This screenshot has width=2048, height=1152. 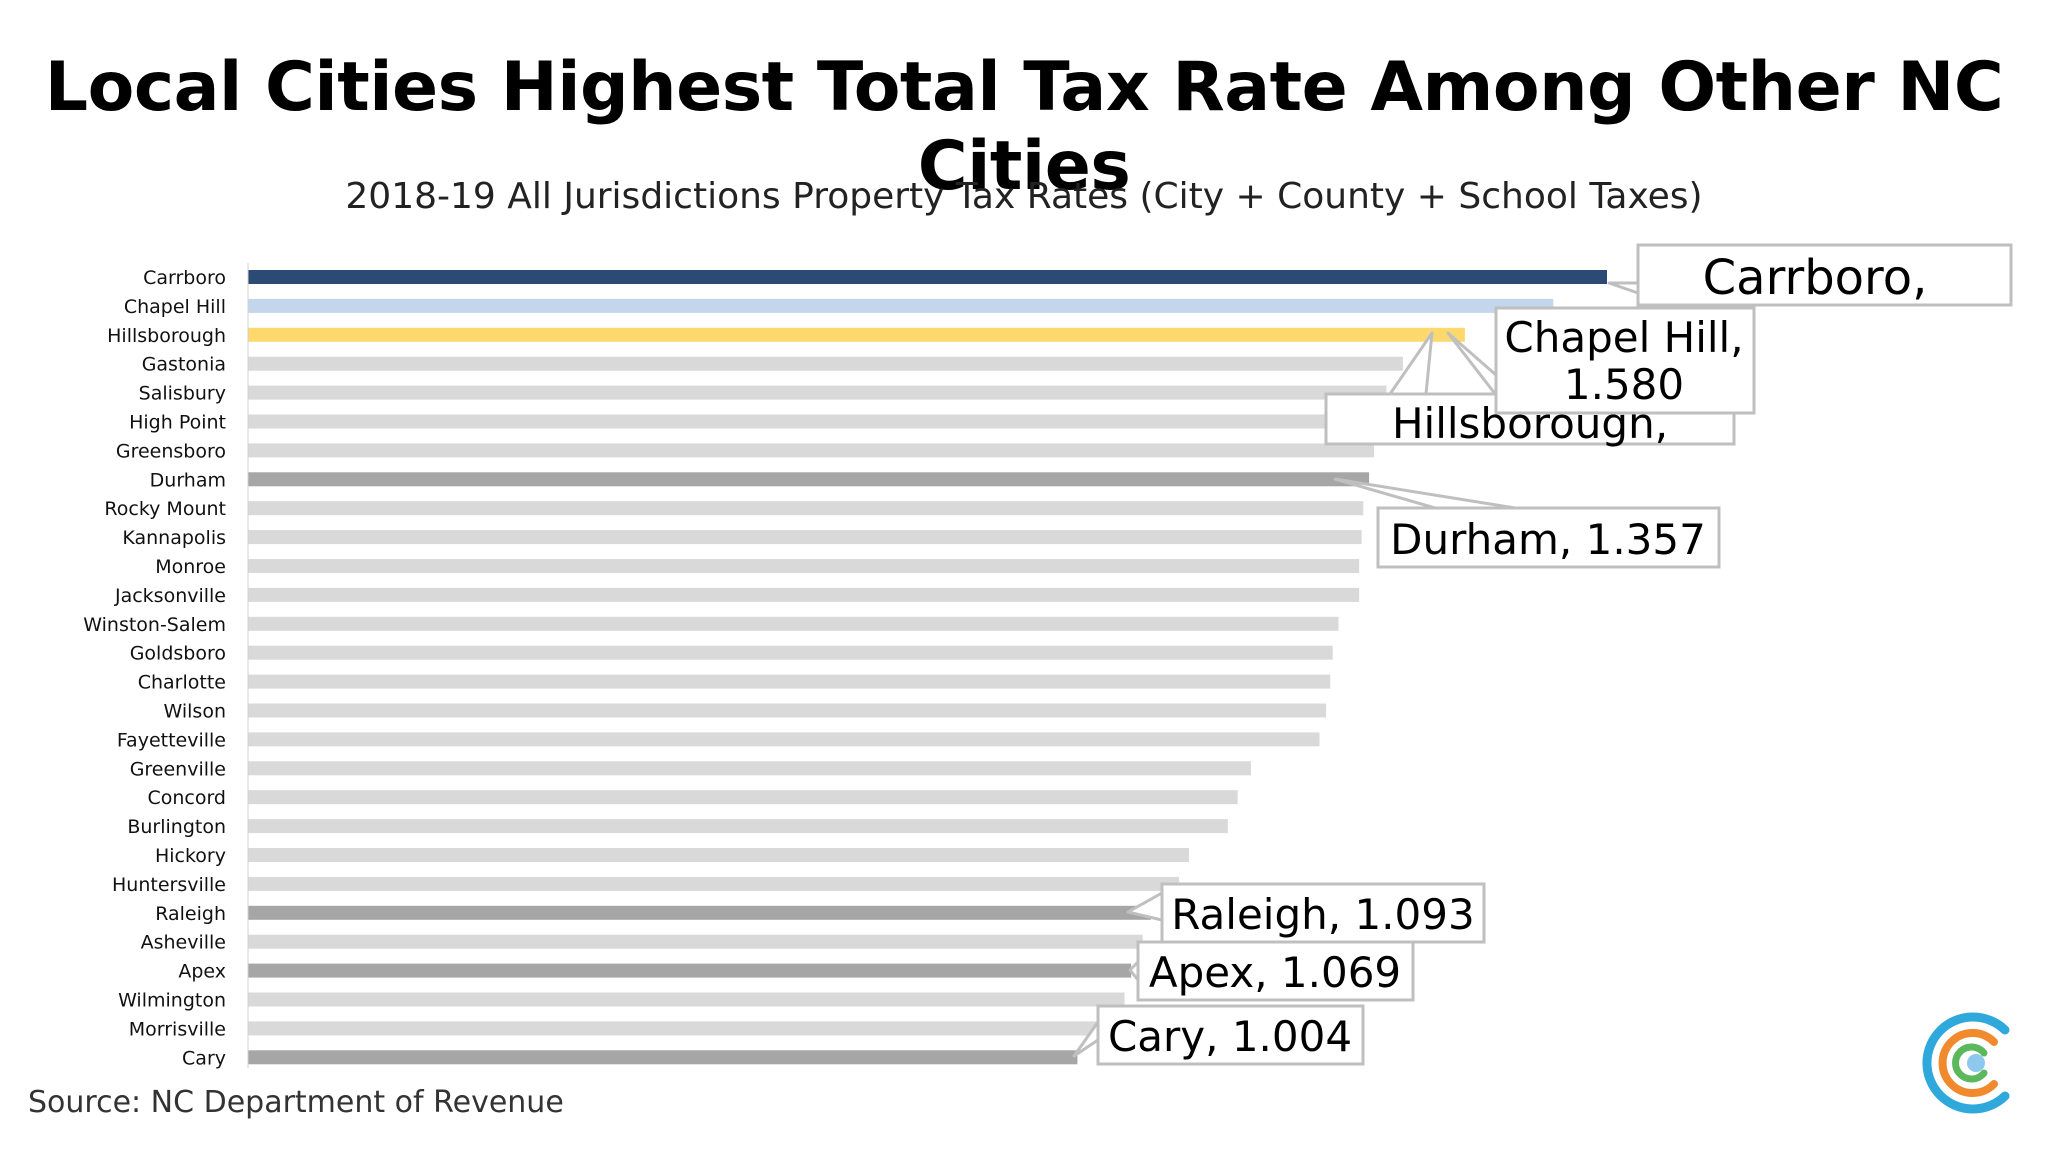 What do you see at coordinates (1815, 278) in the screenshot?
I see `callout-label: Carrboro,` at bounding box center [1815, 278].